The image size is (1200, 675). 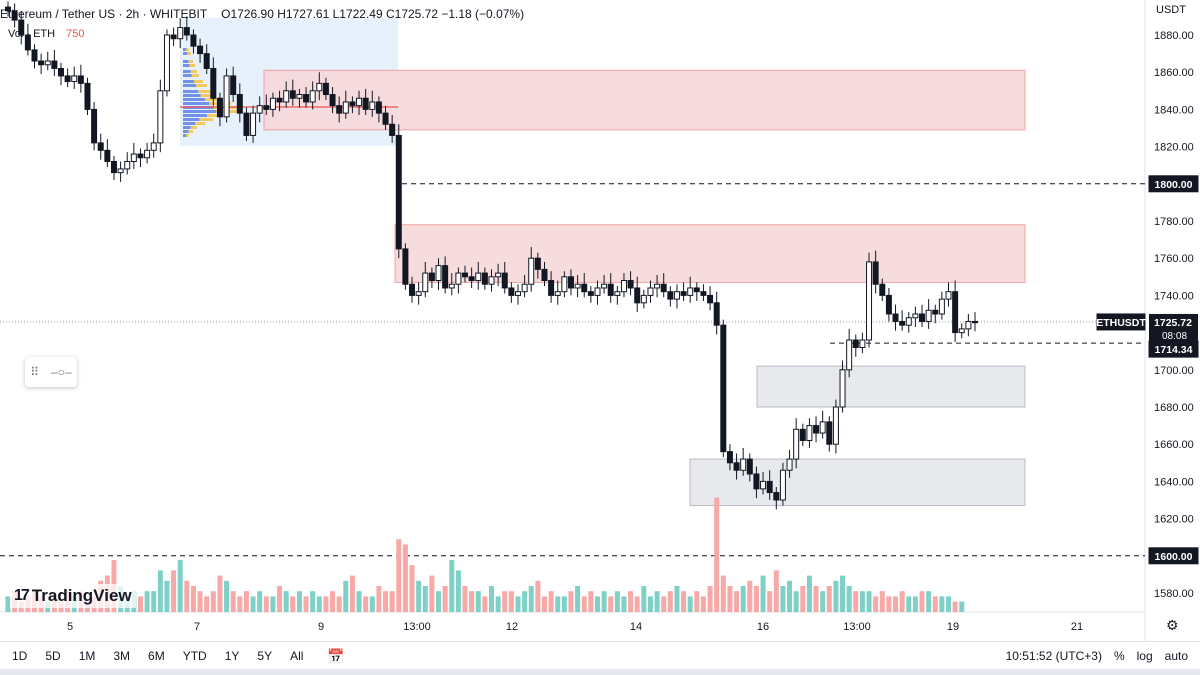 I want to click on tradingview-mark-icon: 17, so click(x=22, y=595).